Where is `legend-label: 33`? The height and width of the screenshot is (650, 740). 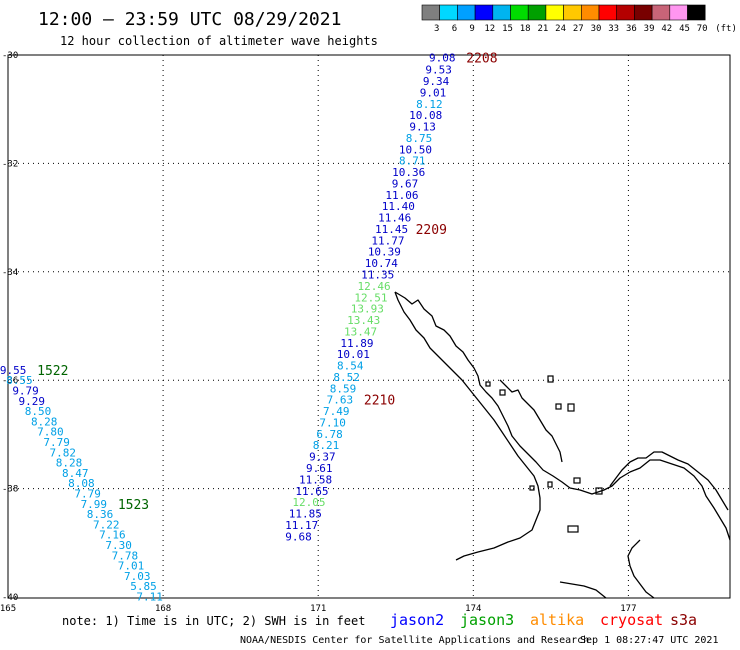 legend-label: 33 is located at coordinates (613, 29).